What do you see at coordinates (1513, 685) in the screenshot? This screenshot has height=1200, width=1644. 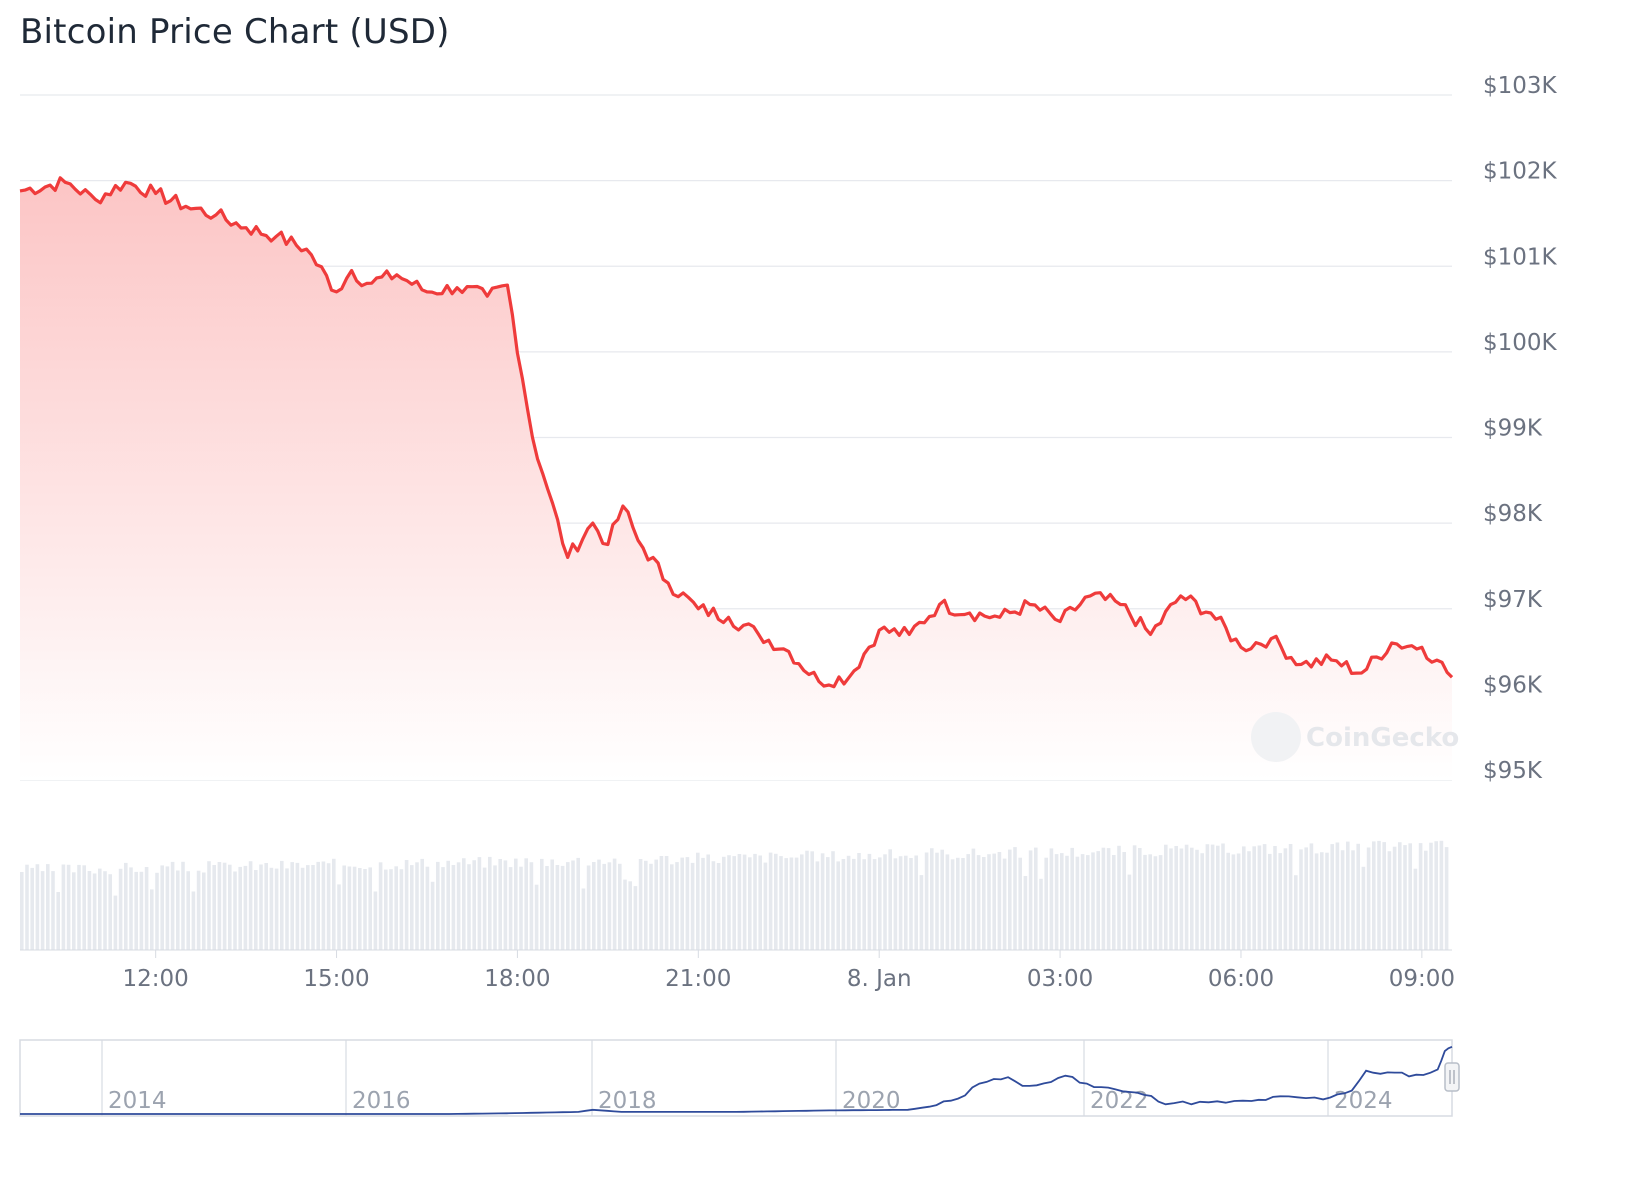 I see `y-tick-label: $96K` at bounding box center [1513, 685].